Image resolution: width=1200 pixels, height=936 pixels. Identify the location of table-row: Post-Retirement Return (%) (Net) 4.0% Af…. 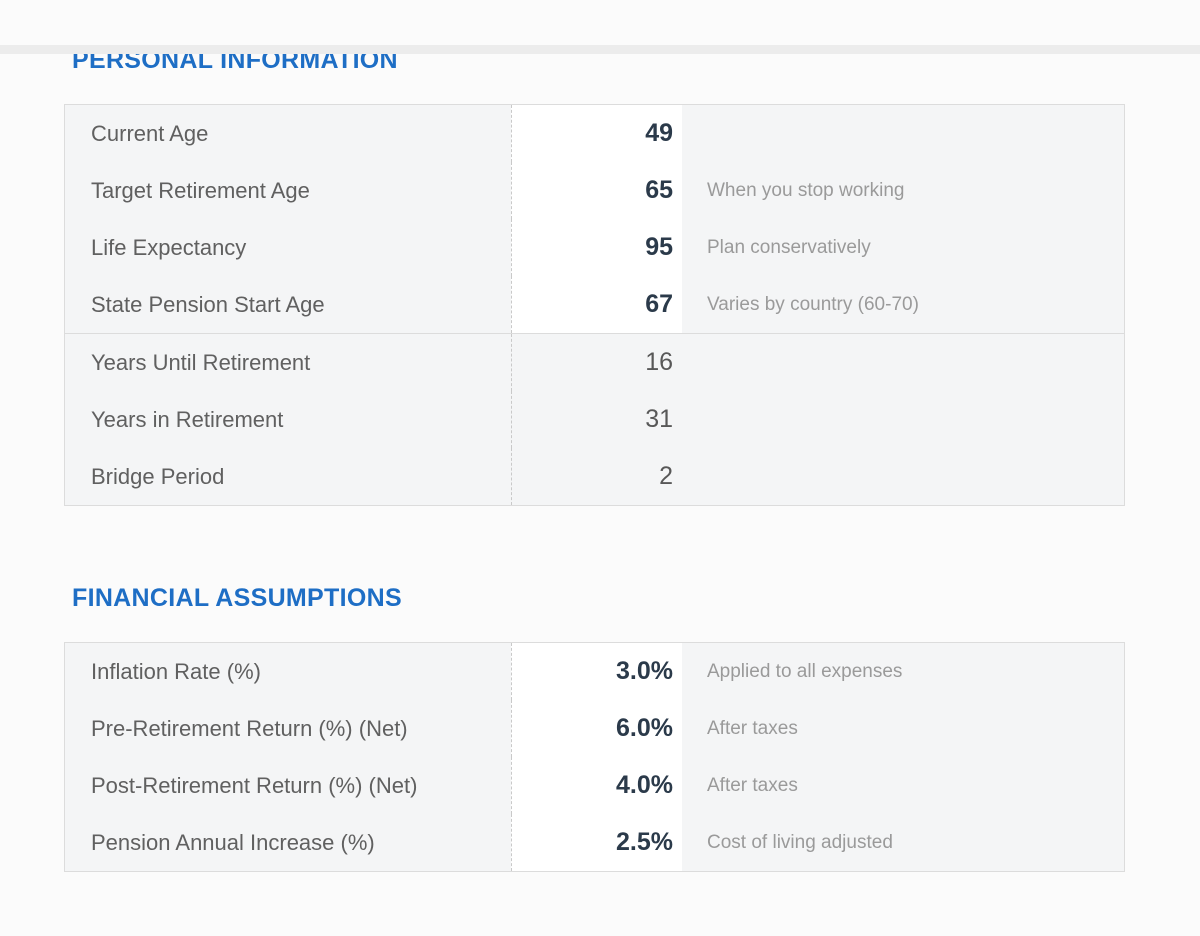
(594, 785).